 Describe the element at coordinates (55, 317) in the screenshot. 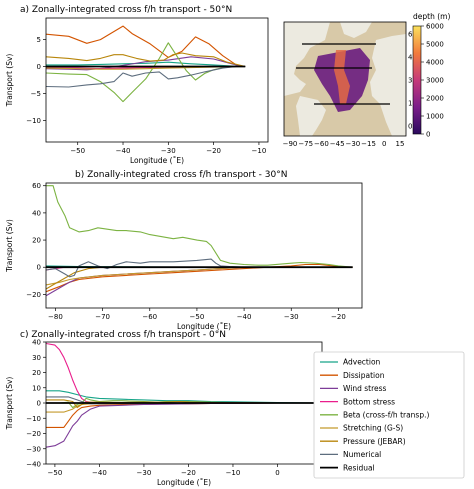

I see `x-tick-label: −80` at that location.